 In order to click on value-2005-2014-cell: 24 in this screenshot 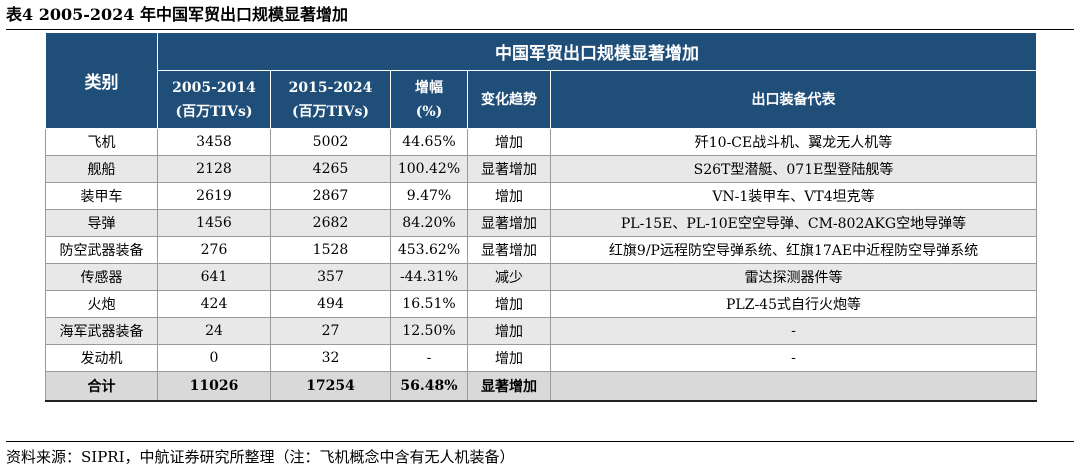, I will do `click(214, 331)`.